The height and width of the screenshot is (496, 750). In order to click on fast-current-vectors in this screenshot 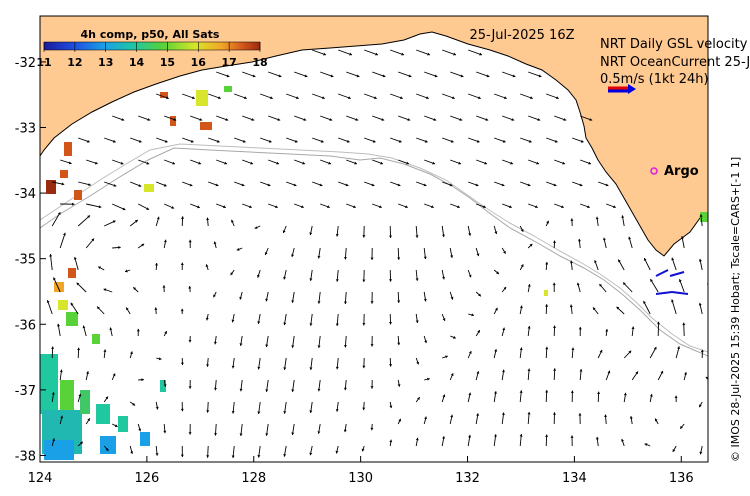, I will do `click(672, 282)`.